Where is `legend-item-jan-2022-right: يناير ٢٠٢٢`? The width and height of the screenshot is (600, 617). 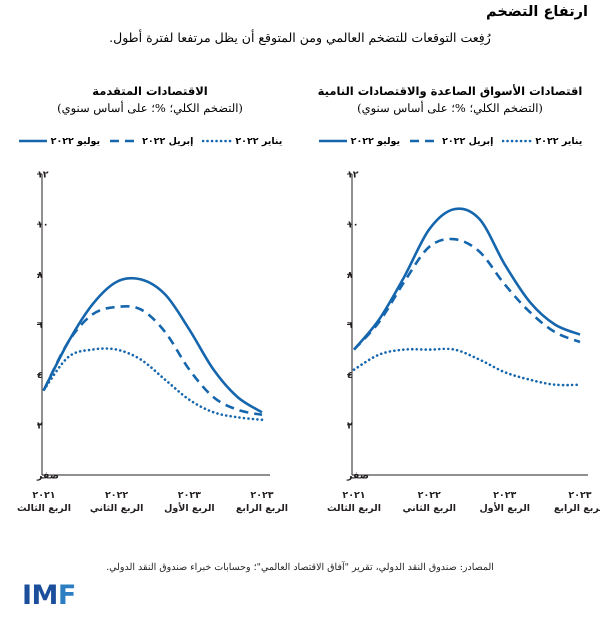
legend-item-jan-2022-right: يناير ٢٠٢٢ is located at coordinates (542, 141).